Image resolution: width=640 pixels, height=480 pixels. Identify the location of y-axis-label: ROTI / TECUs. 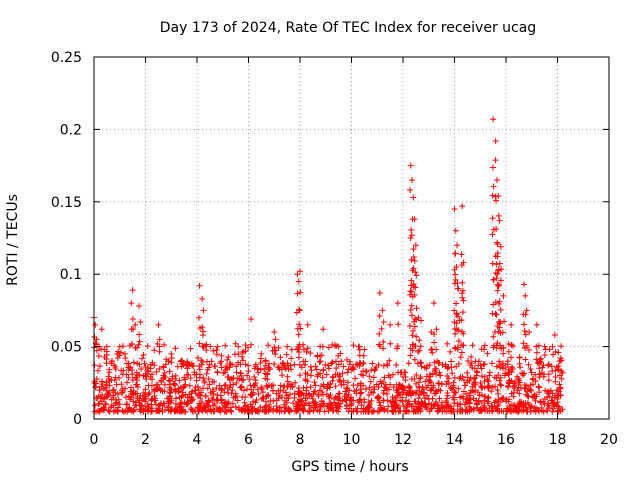
(13, 240).